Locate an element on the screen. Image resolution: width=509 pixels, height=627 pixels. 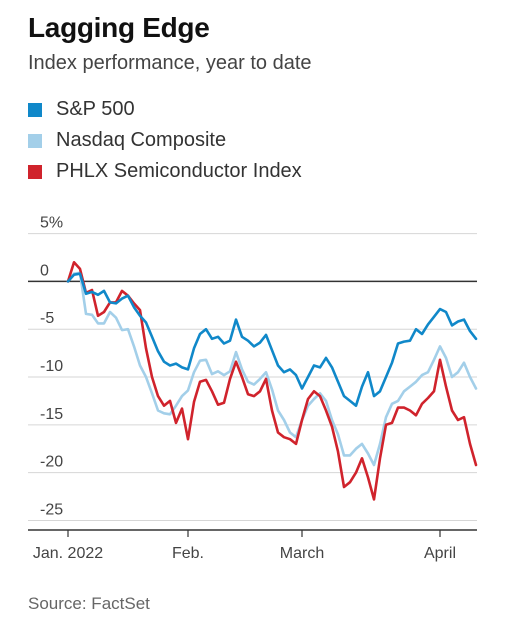
legend-swatch-phlx is located at coordinates (35, 171).